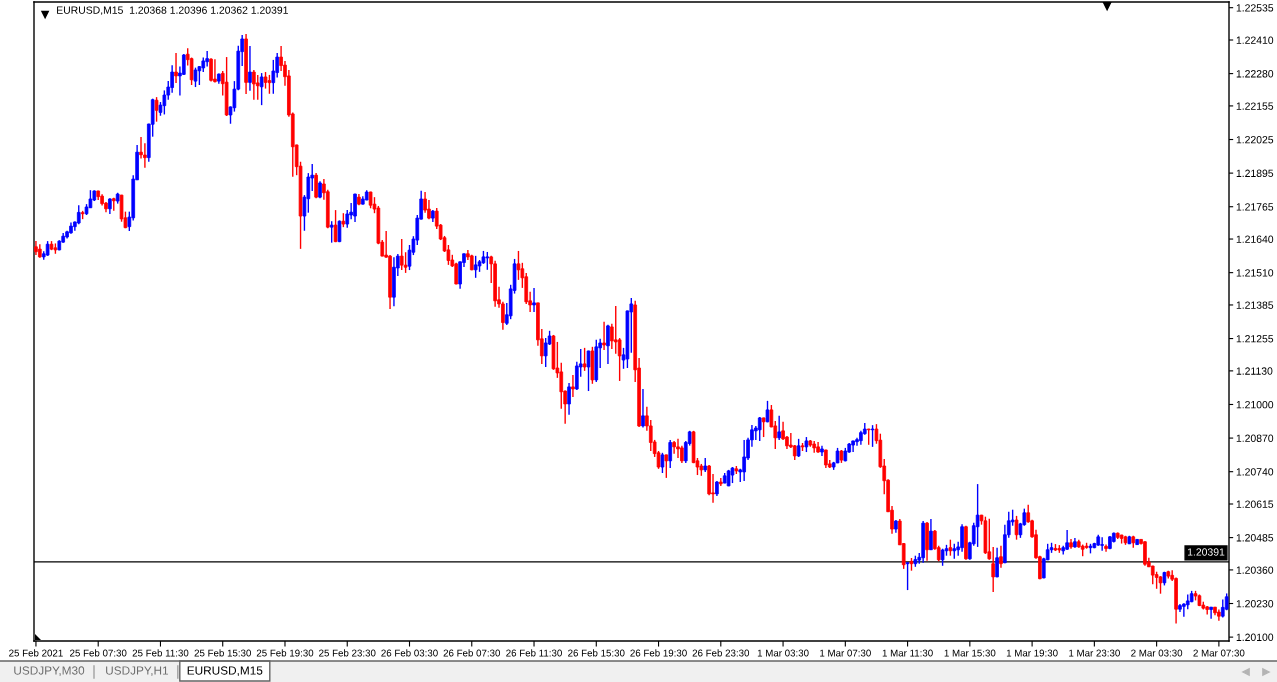 This screenshot has height=682, width=1277. What do you see at coordinates (222, 653) in the screenshot?
I see `x-tick-label: 25 Feb 15:30` at bounding box center [222, 653].